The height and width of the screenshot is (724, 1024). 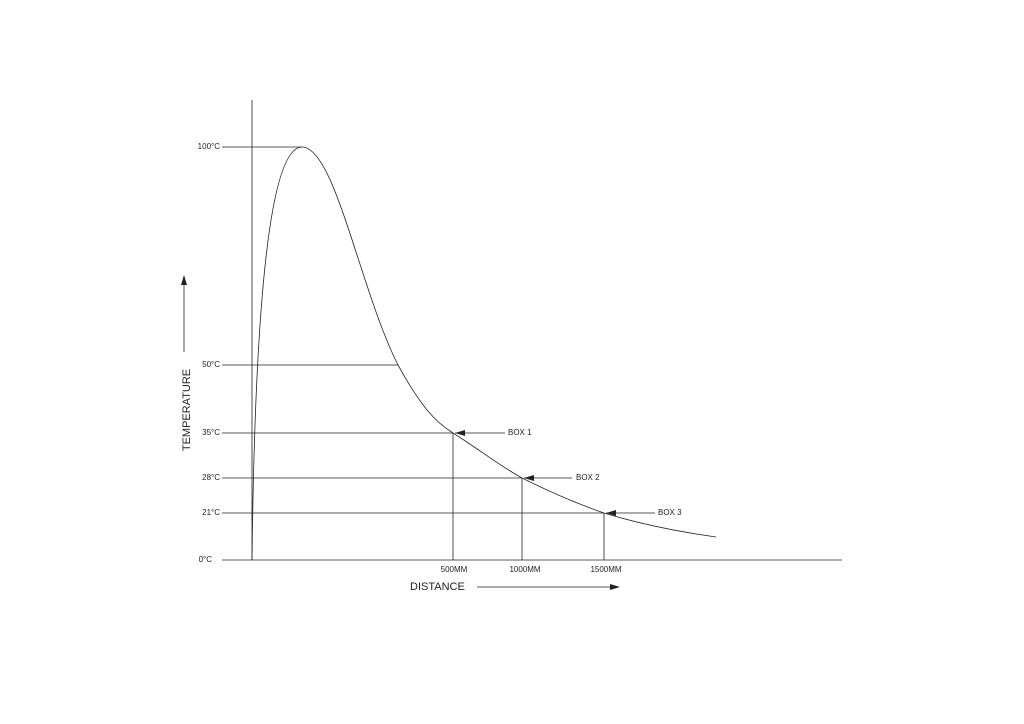 I want to click on callouts: BOX 1 BOX 2 BOX 3, so click(x=568, y=472).